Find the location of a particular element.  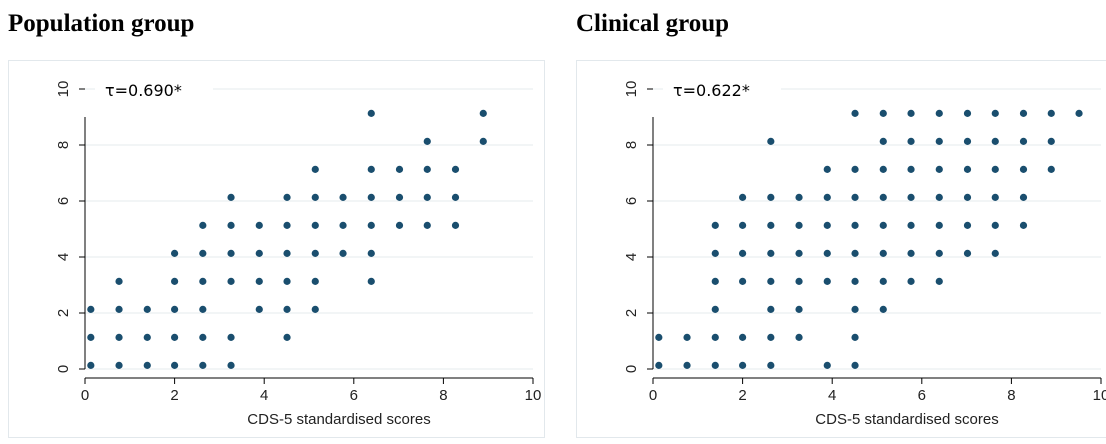

x-tick-label: 4 is located at coordinates (264, 395).